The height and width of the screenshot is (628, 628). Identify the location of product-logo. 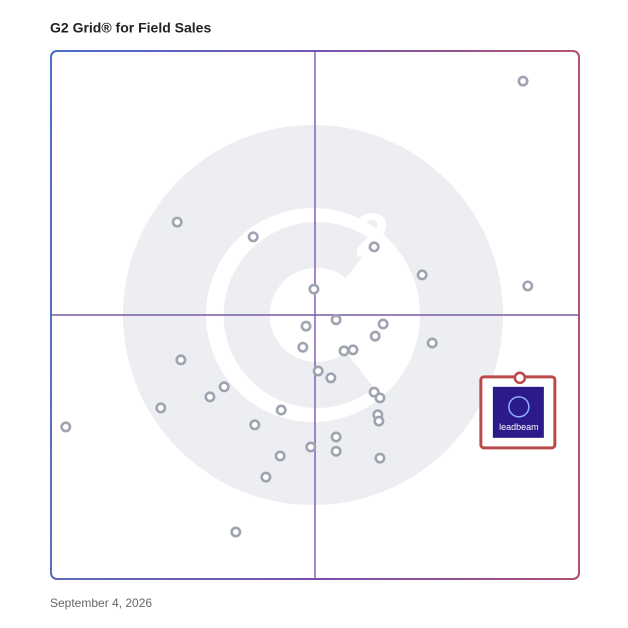
(518, 412).